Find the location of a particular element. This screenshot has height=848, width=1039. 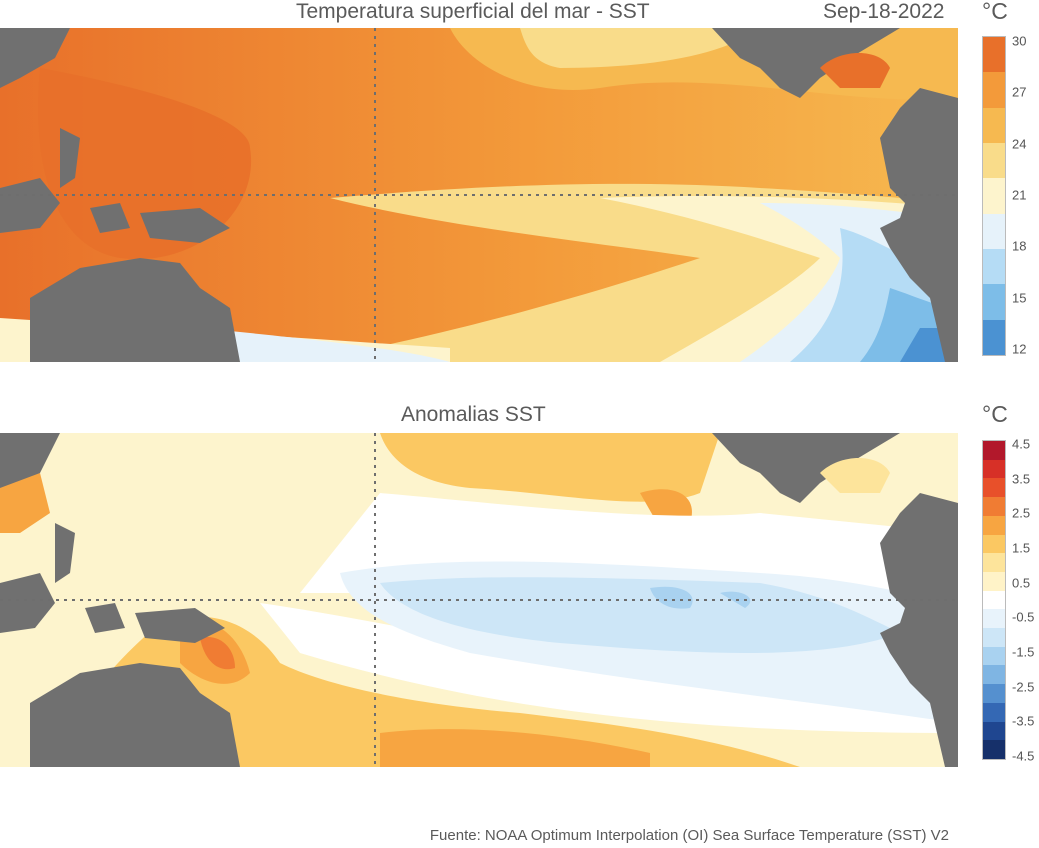

anomaly-colorbar-tick: 2.5 is located at coordinates (1021, 513).